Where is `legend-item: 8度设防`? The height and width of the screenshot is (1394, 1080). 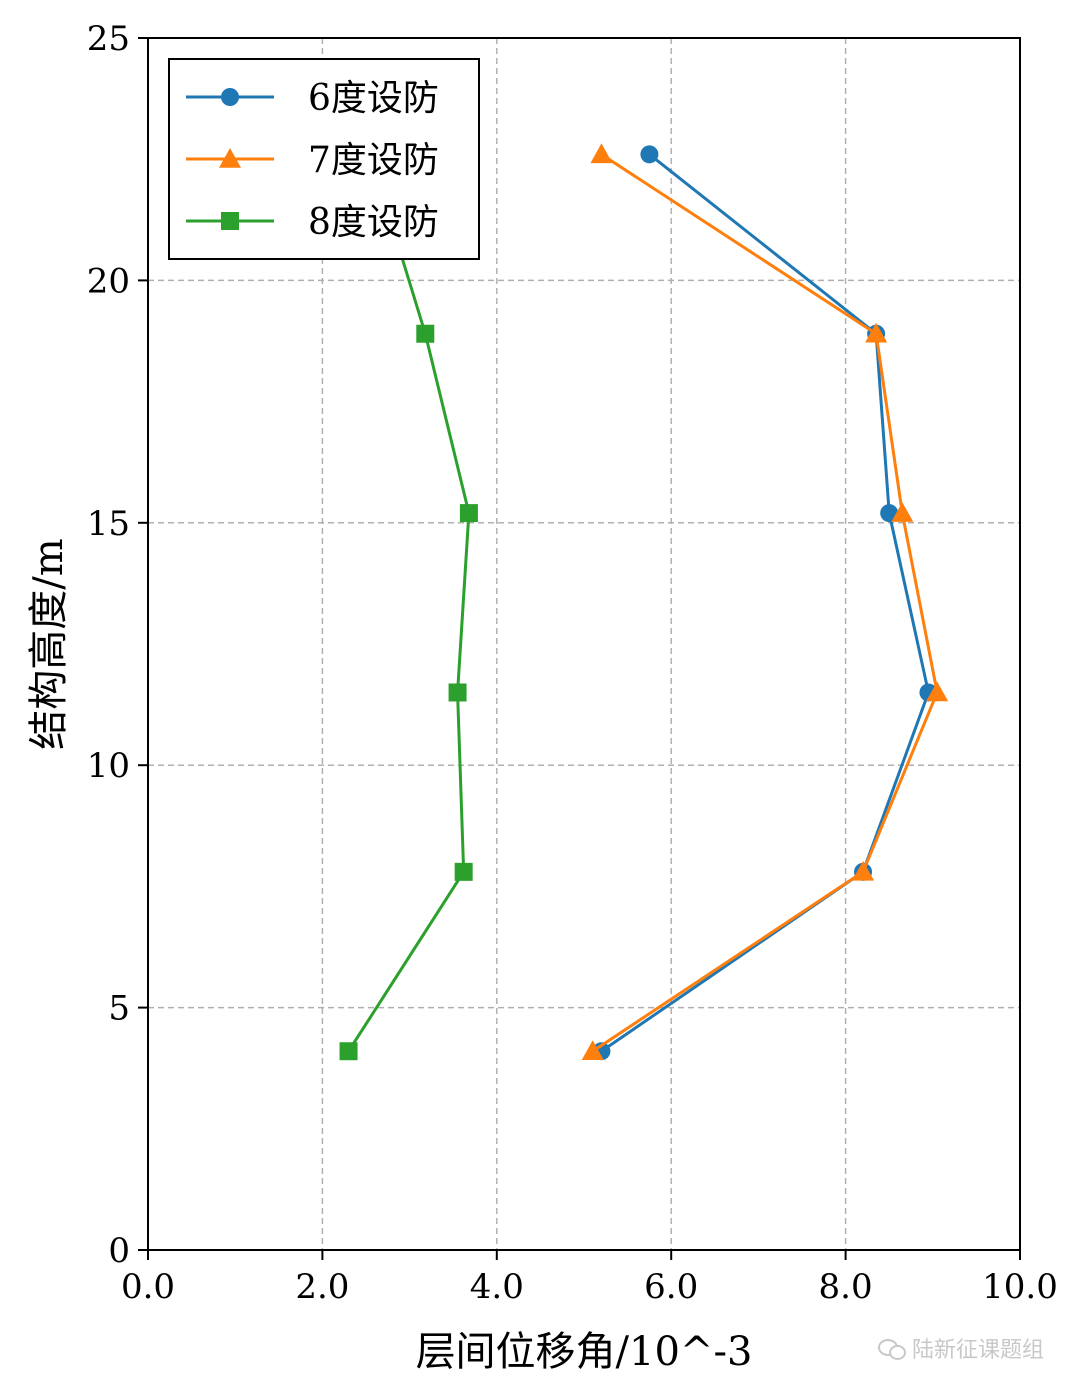
legend-item: 8度设防 is located at coordinates (312, 222).